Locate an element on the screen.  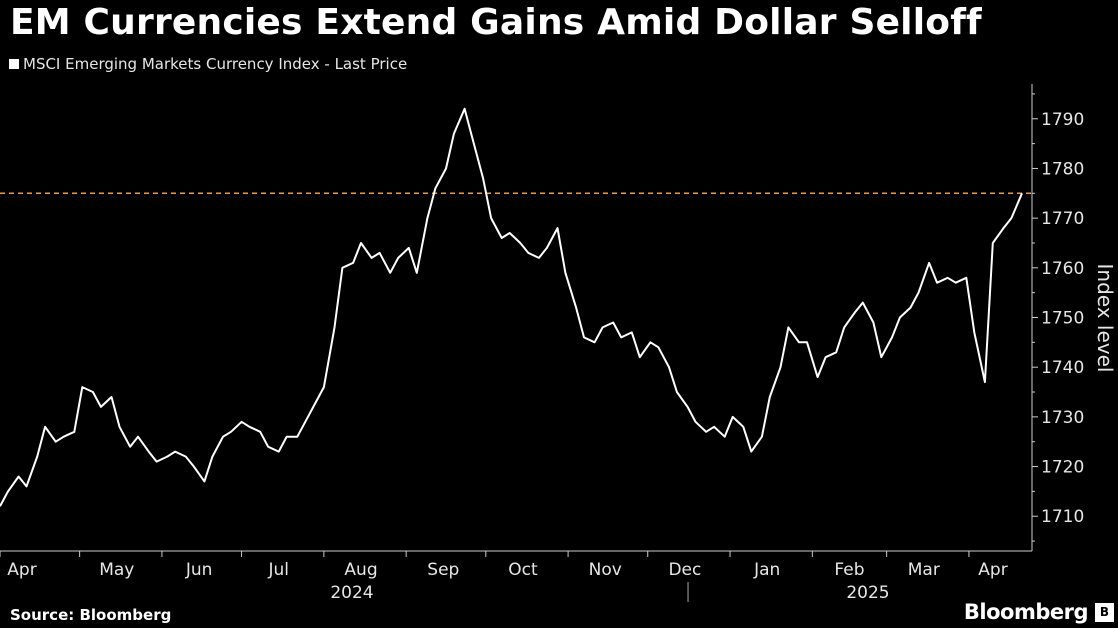
brand-logo: Bloomberg is located at coordinates (1026, 612).